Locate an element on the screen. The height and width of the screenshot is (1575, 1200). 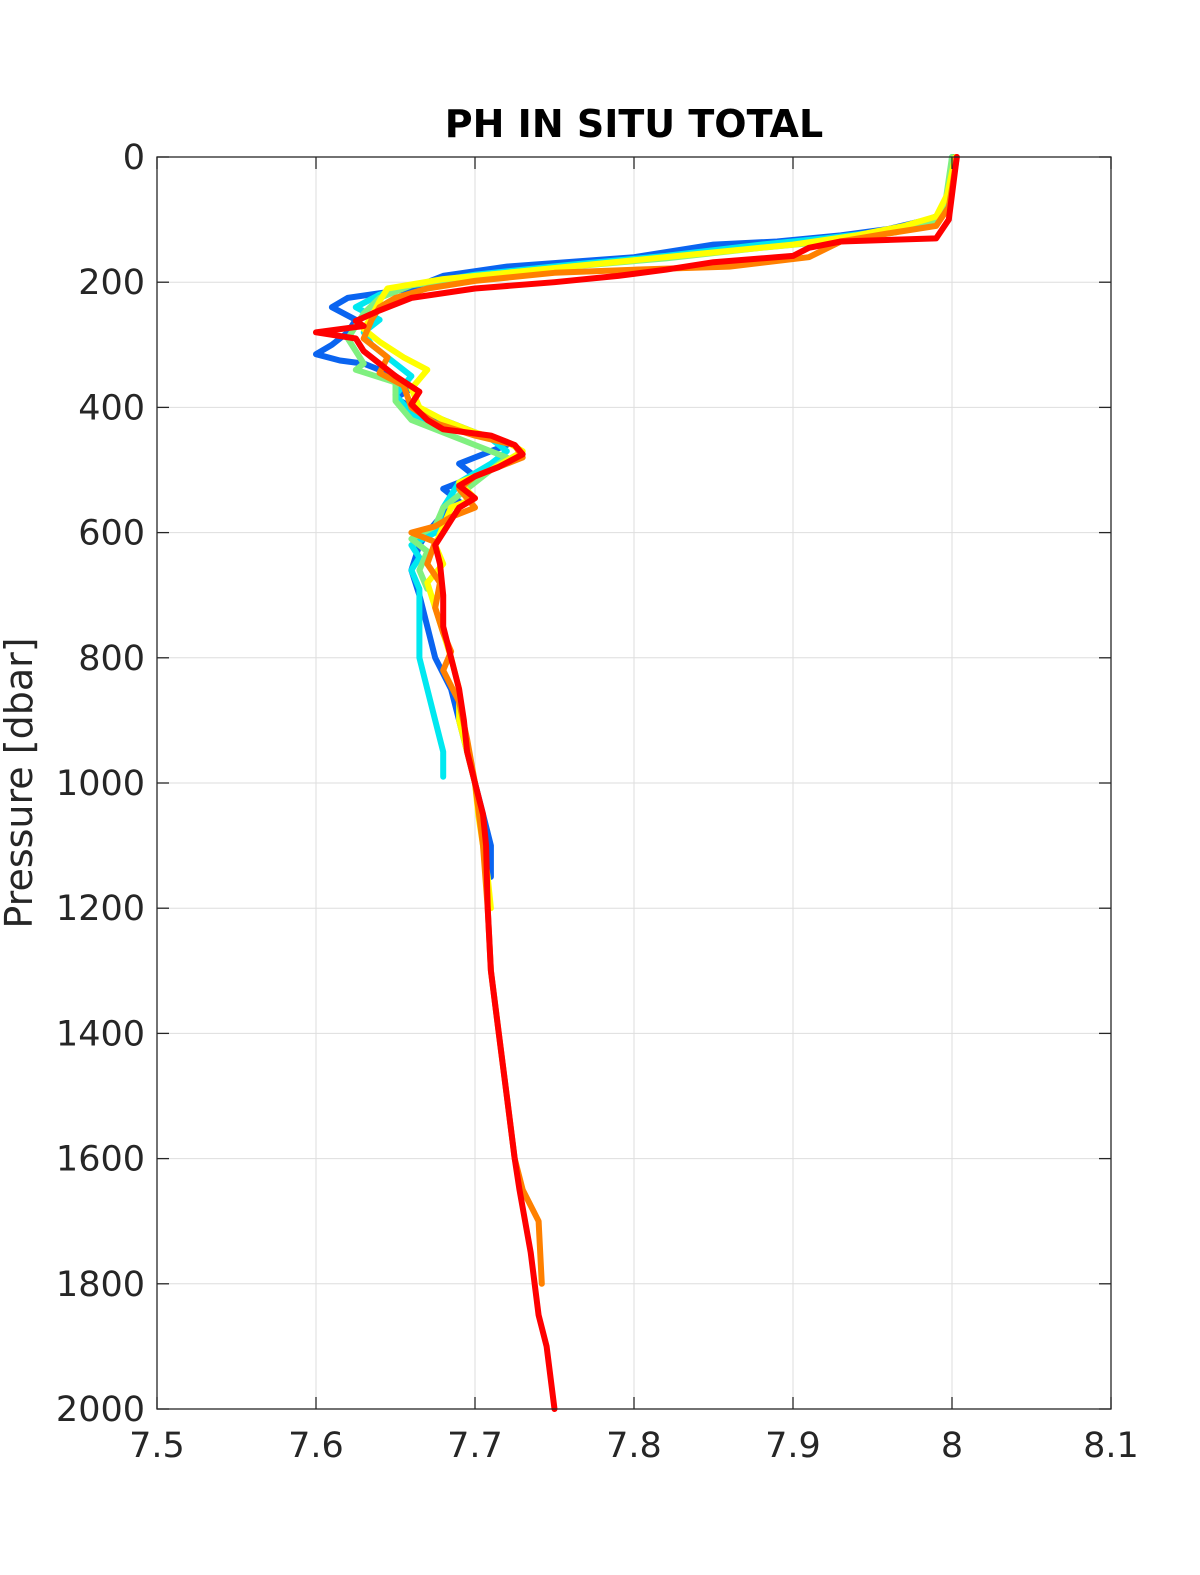
x-tick-labels: 7.5 7.6 7.7 7.8 7.9 8 8.1 is located at coordinates (634, 1446).